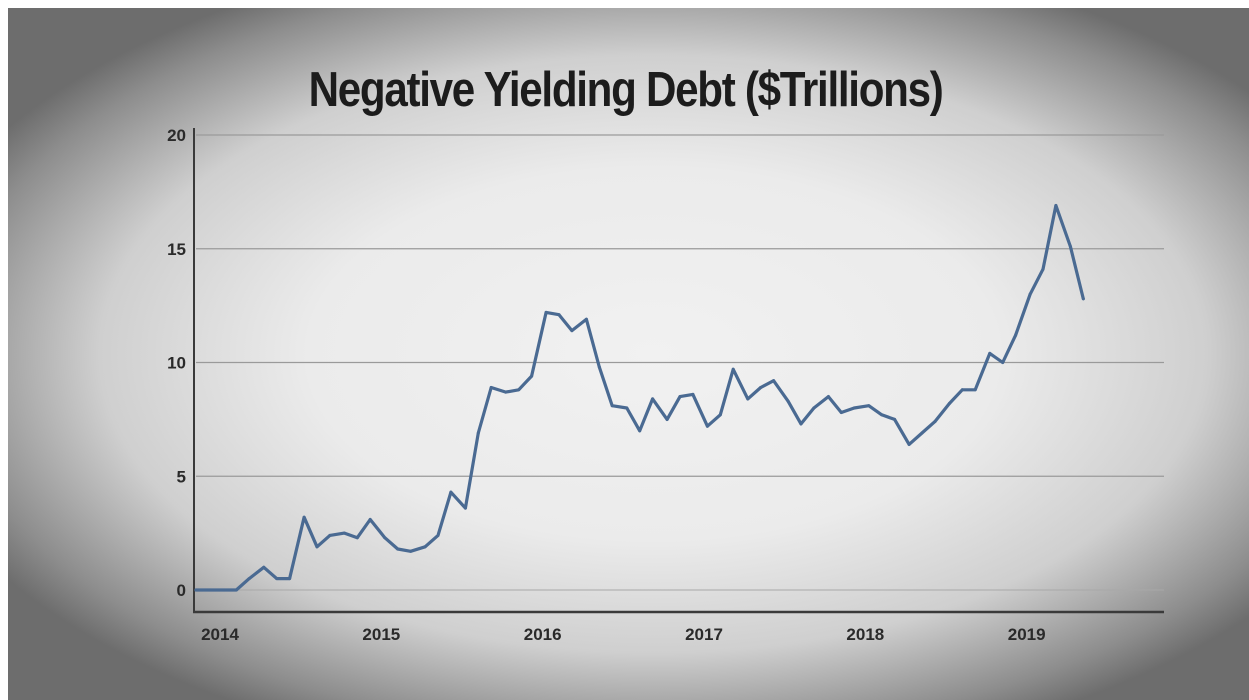 This screenshot has height=700, width=1249. What do you see at coordinates (220, 634) in the screenshot?
I see `x-tick-label: 2014` at bounding box center [220, 634].